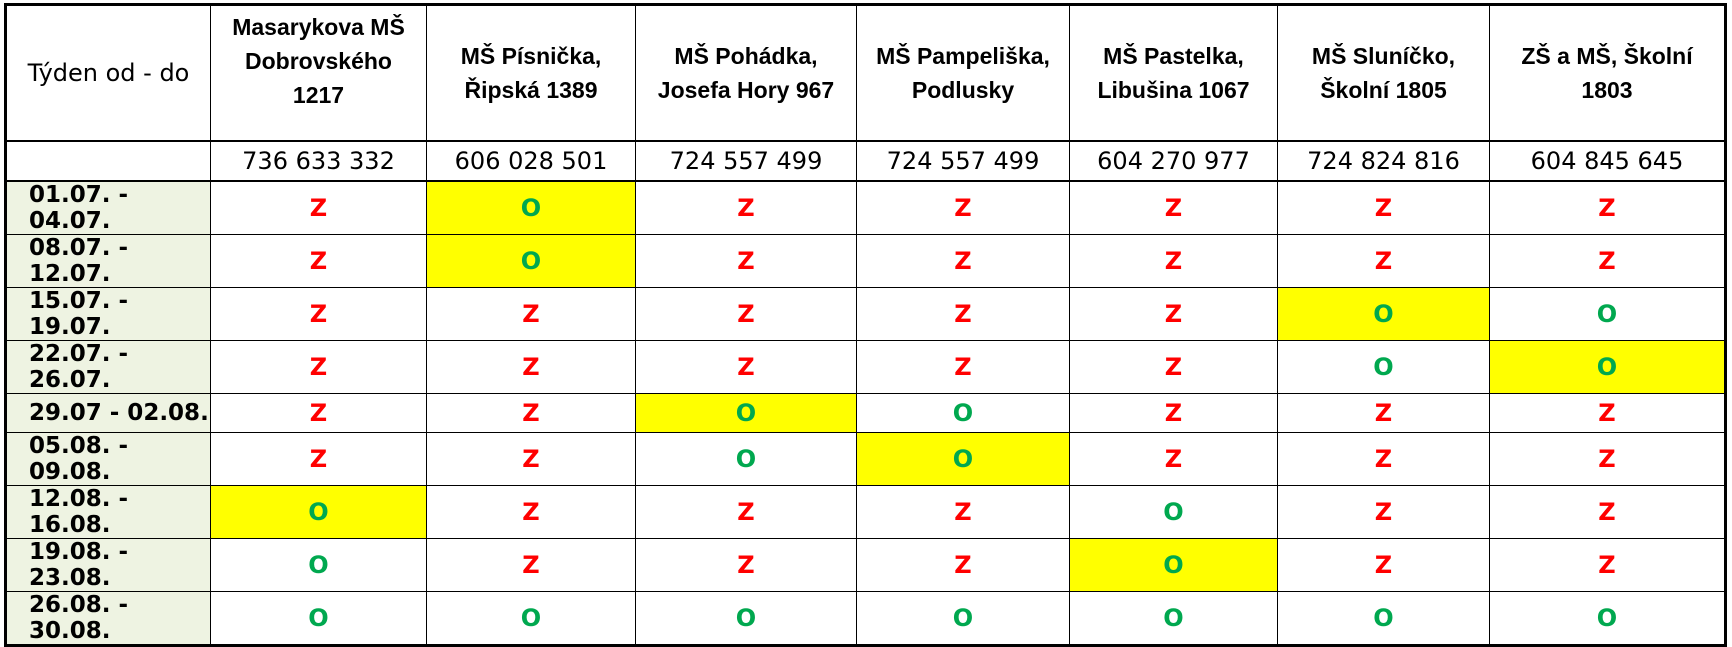 This screenshot has width=1732, height=647. I want to click on week-row: 12.08. - 16.08. O Z Z Z O Z Z, so click(865, 512).